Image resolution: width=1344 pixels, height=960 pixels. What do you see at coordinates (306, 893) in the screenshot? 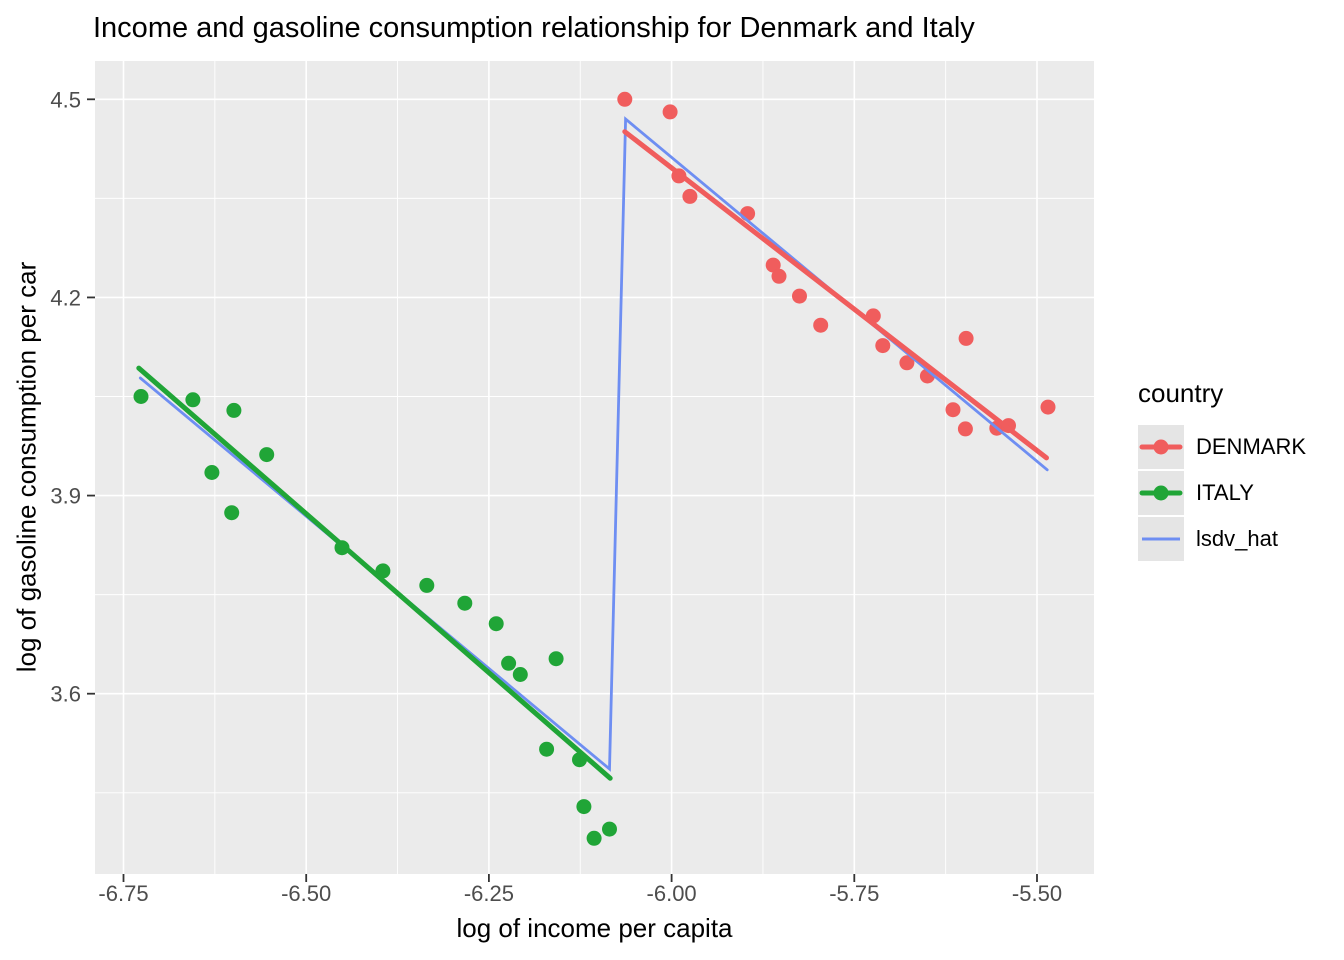
I see `svg-text: -6.50` at bounding box center [306, 893].